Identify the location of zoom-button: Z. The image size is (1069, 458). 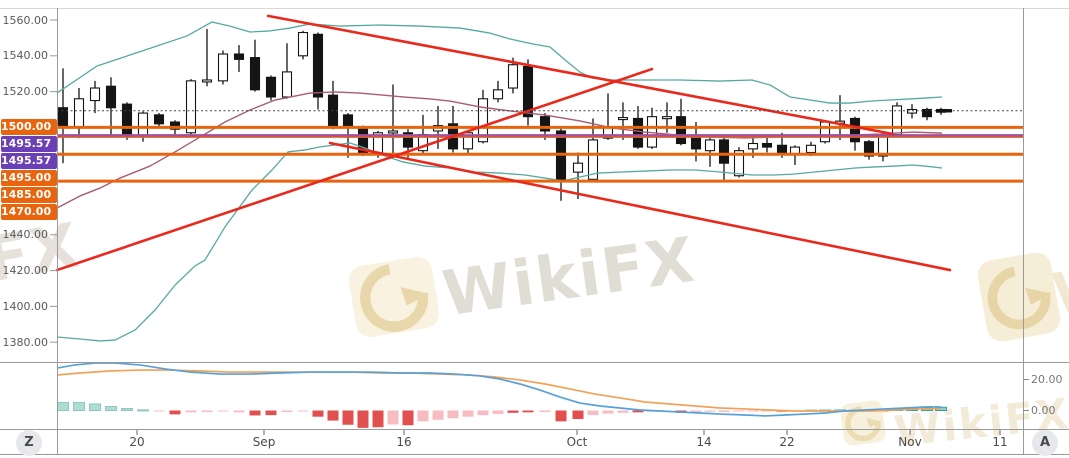
(29, 443).